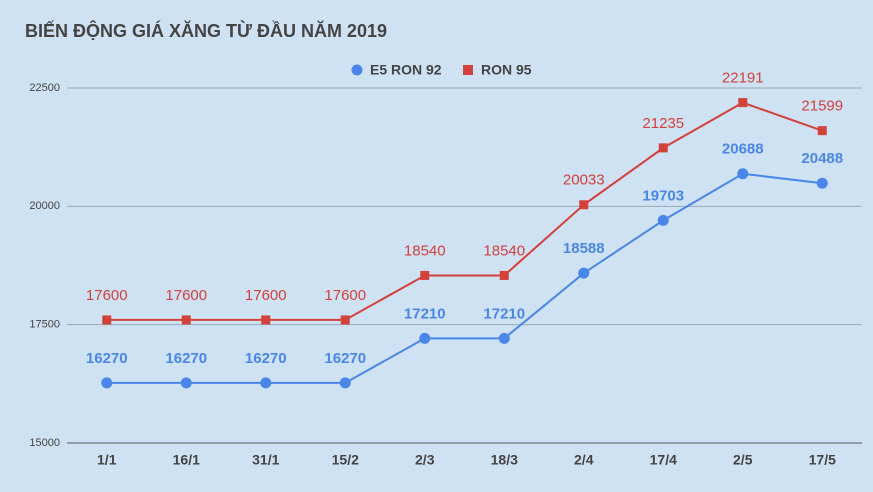 This screenshot has width=873, height=492. I want to click on x-tick-label: 31/1, so click(265, 460).